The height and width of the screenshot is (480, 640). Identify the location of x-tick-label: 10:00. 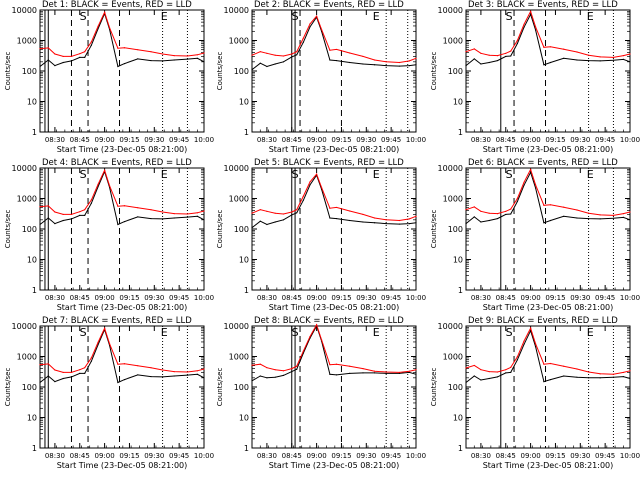
(416, 140).